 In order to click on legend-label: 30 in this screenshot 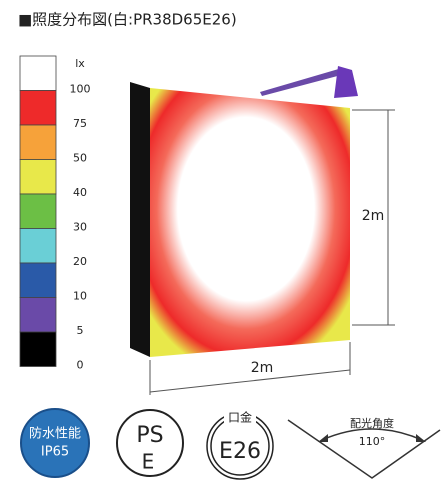, I will do `click(80, 227)`.